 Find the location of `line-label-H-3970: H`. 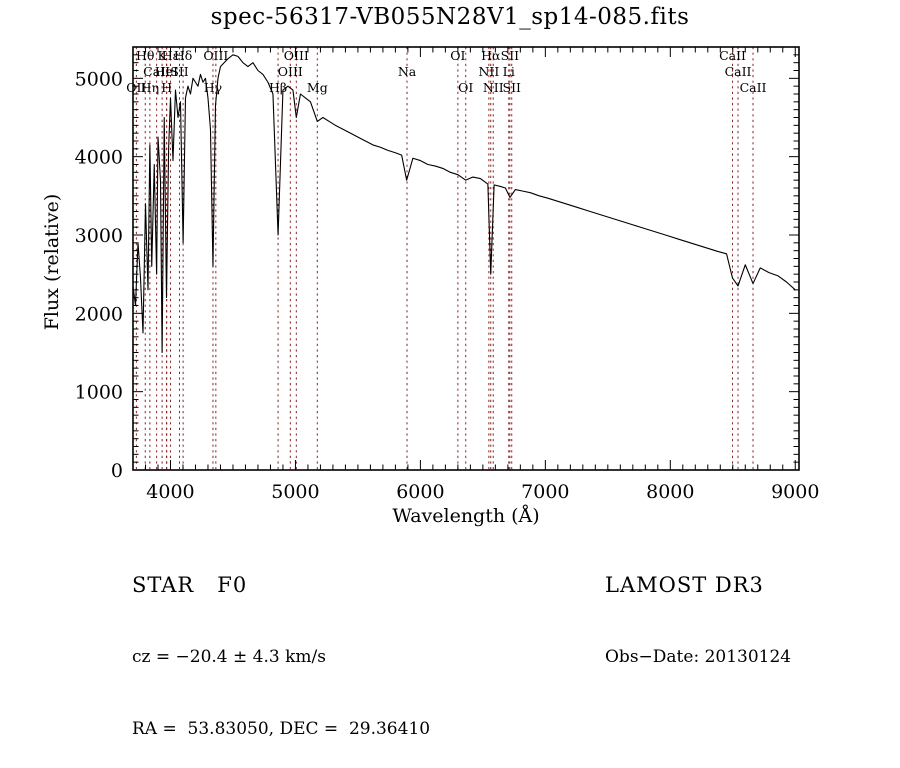

line-label-H-3970: H is located at coordinates (166, 87).